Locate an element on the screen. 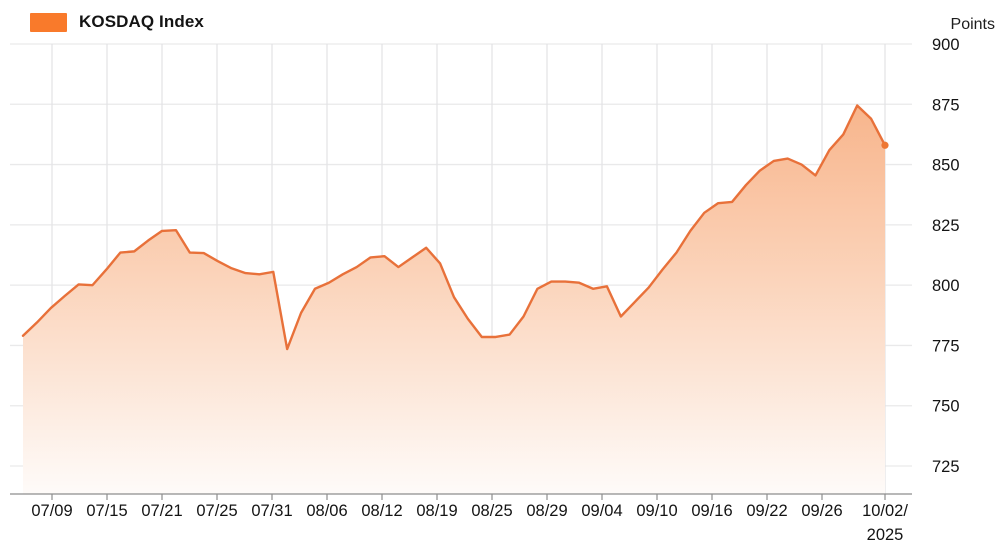  y-tick-label-850: 850 is located at coordinates (946, 166).